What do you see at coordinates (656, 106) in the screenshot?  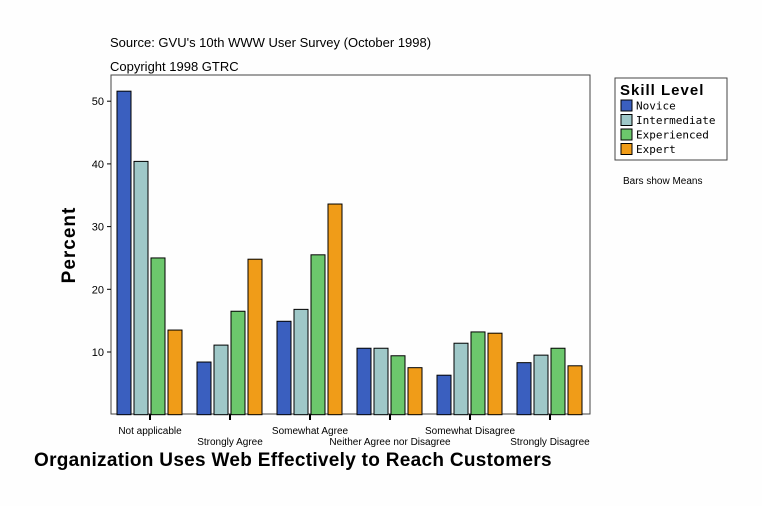 I see `legend-label: Novice` at bounding box center [656, 106].